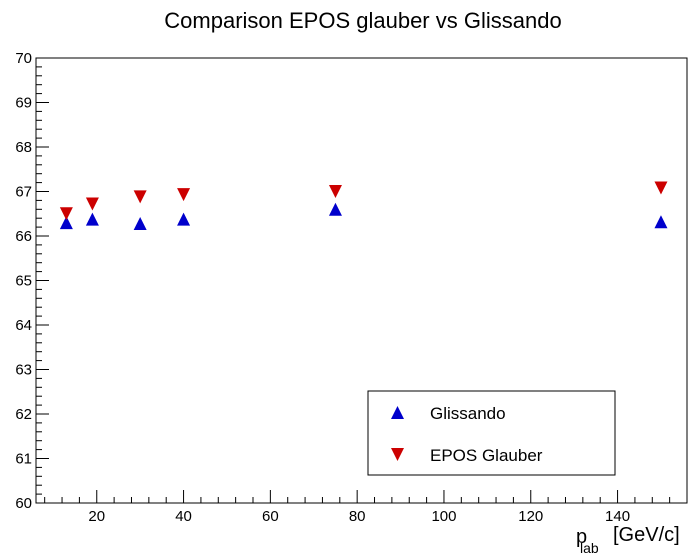  I want to click on y-tick-label: 63, so click(23, 370).